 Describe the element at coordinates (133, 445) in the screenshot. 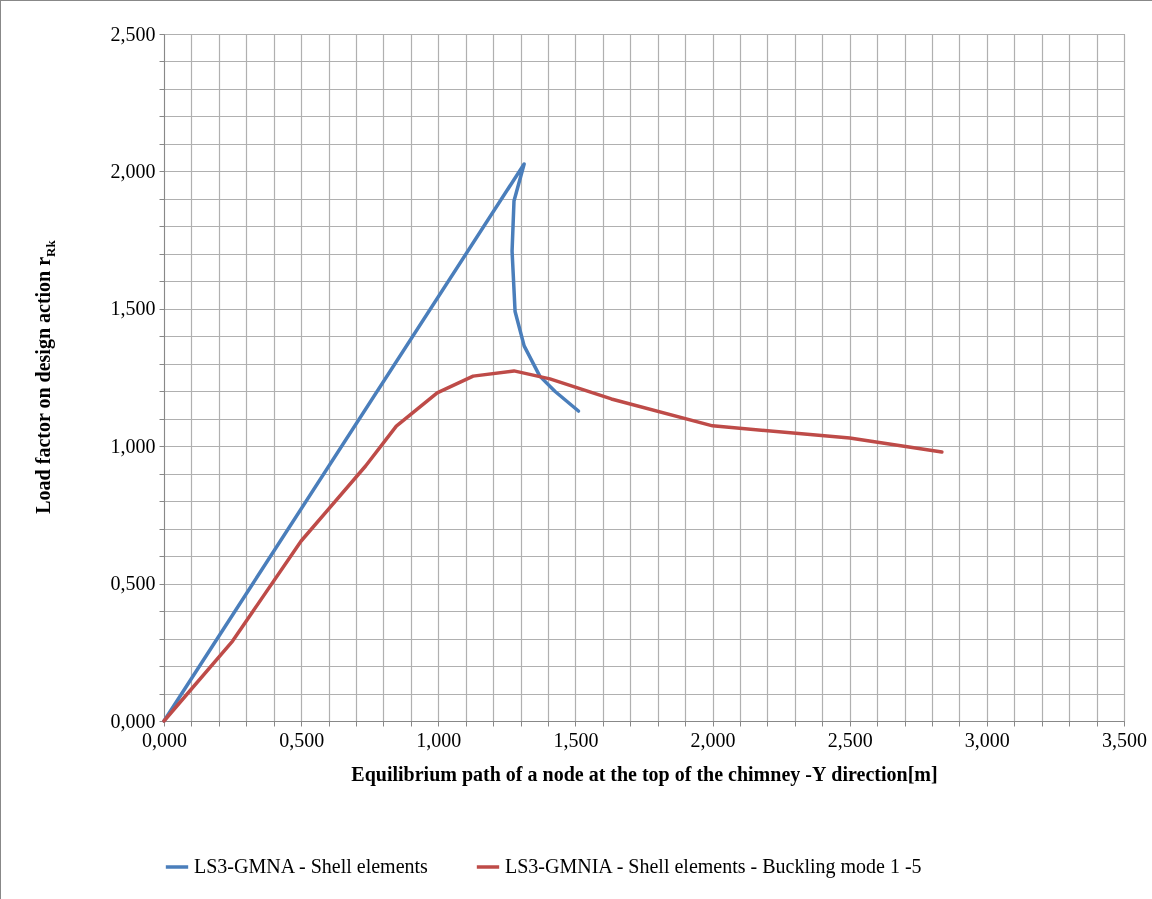

I see `y-tick-label: 1,000` at that location.